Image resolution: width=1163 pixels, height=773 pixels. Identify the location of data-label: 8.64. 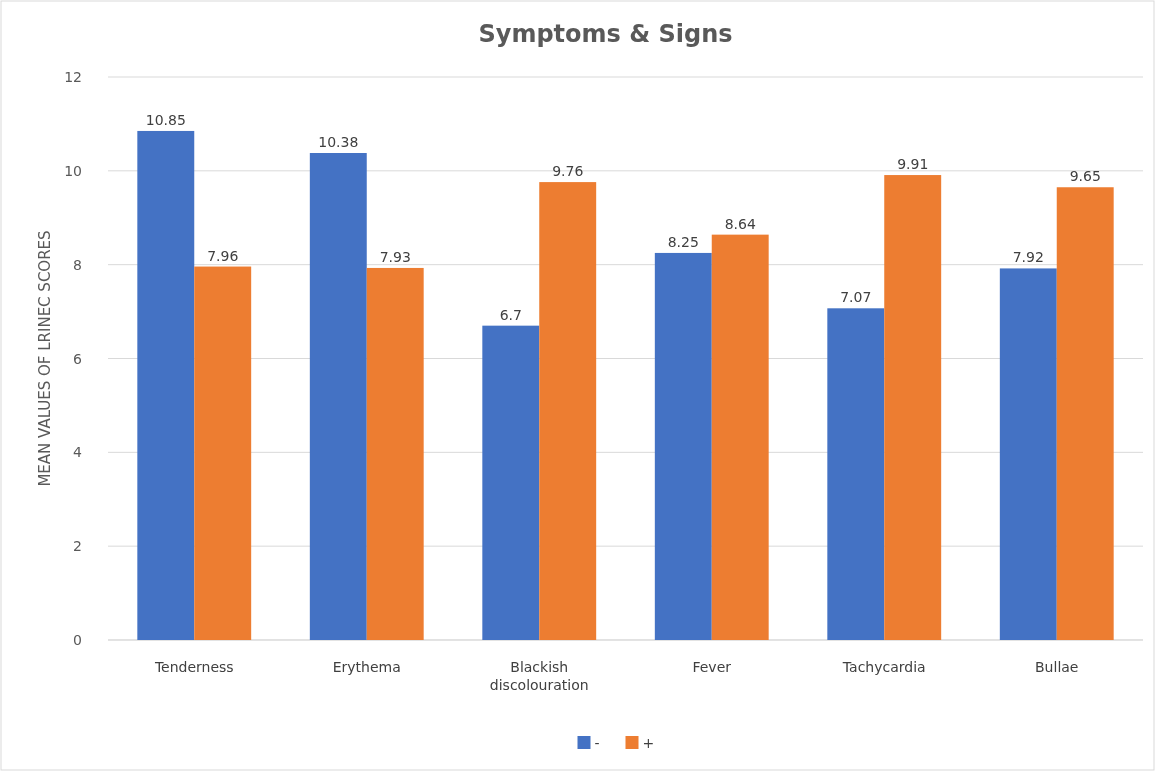
(740, 223).